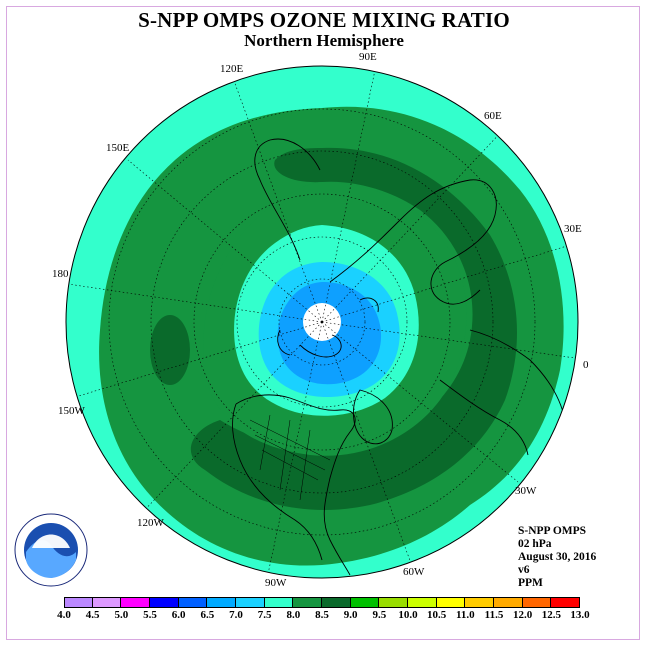 This screenshot has width=648, height=648. What do you see at coordinates (118, 148) in the screenshot?
I see `lon-label-150e: 150E` at bounding box center [118, 148].